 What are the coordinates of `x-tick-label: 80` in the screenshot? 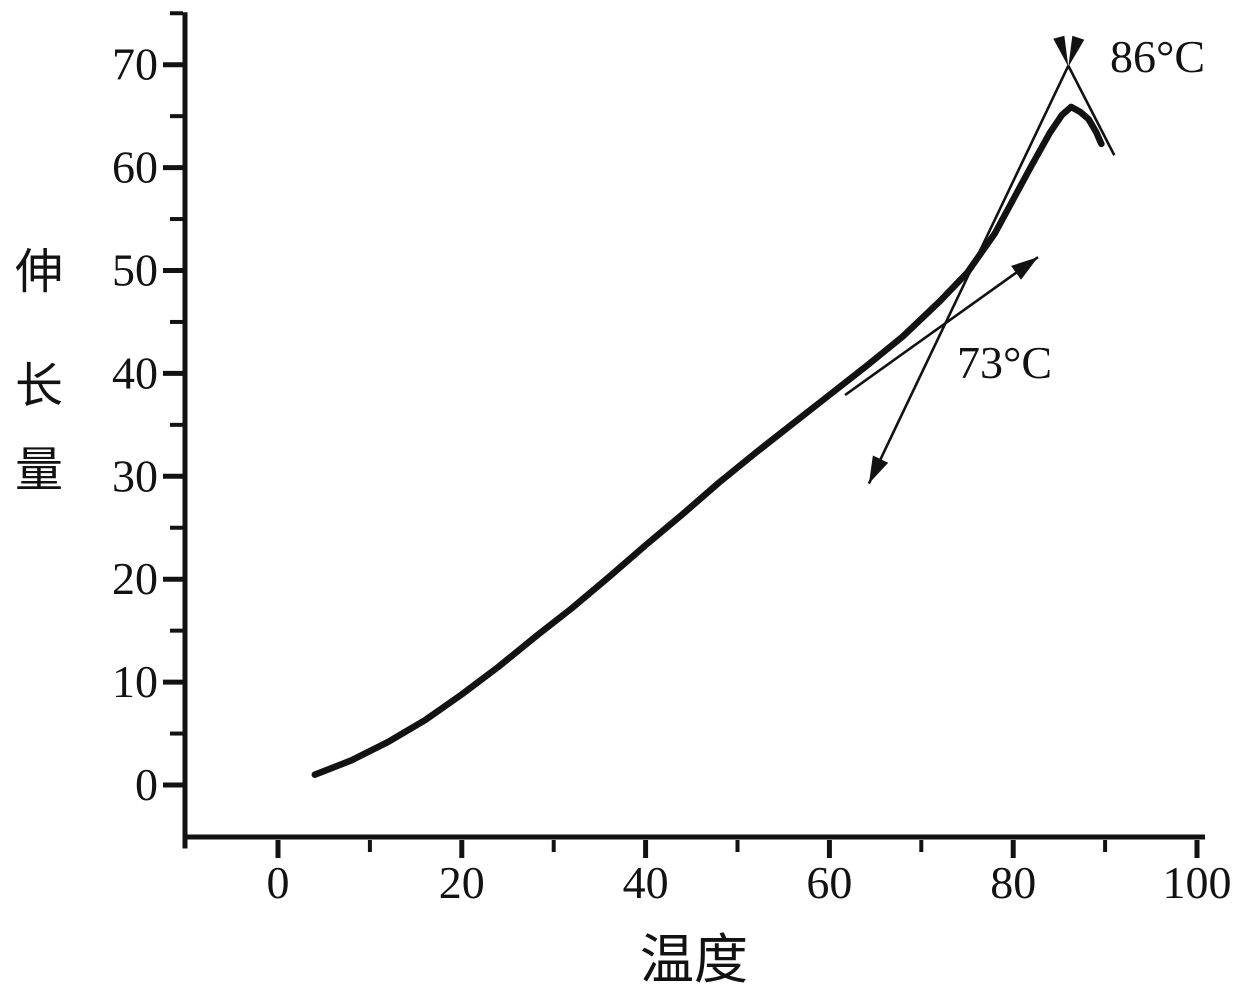 It's located at (1013, 882).